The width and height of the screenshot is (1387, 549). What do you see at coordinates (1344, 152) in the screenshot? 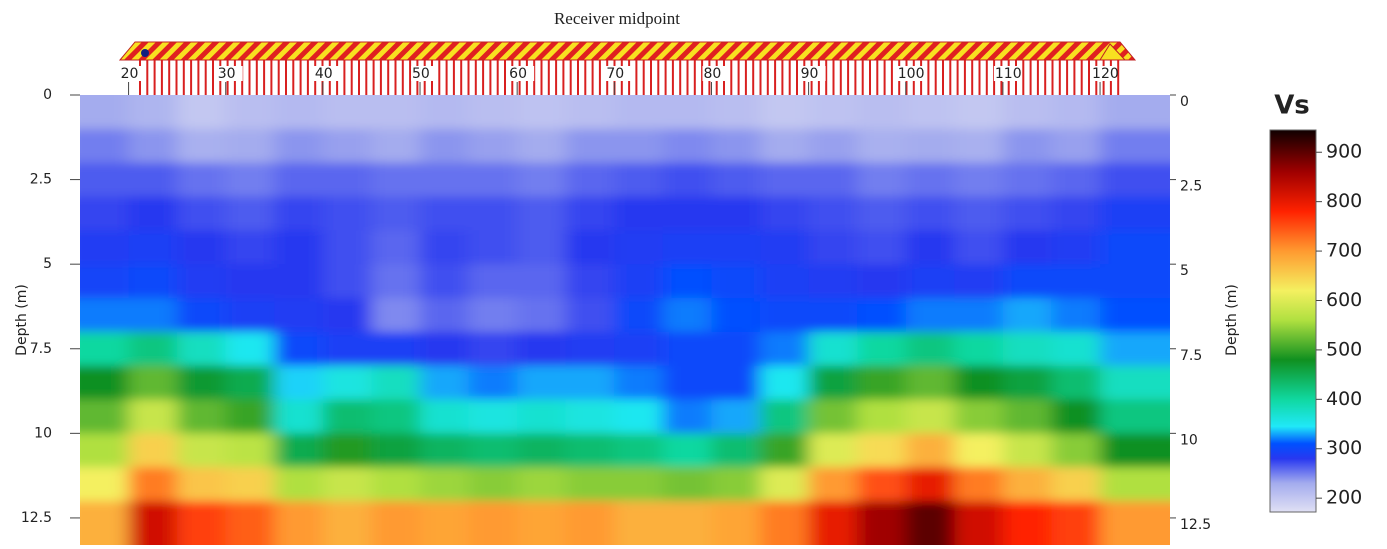
I see `colorbar-tick-label: 900` at bounding box center [1344, 152].